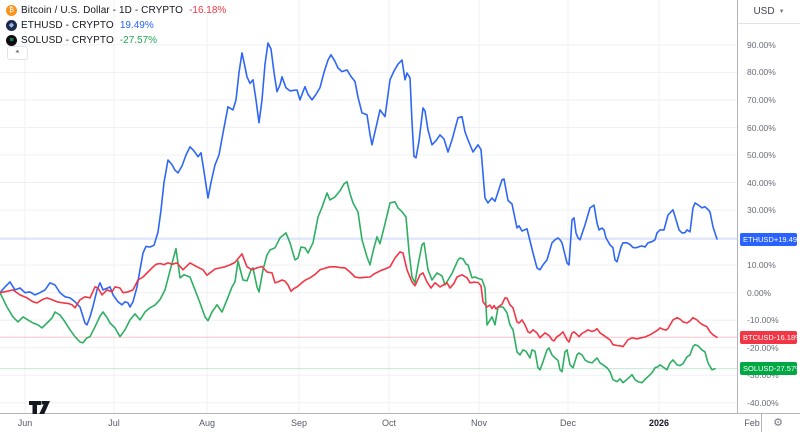 The height and width of the screenshot is (432, 800). What do you see at coordinates (761, 72) in the screenshot?
I see `price-axis-label: 80.00%` at bounding box center [761, 72].